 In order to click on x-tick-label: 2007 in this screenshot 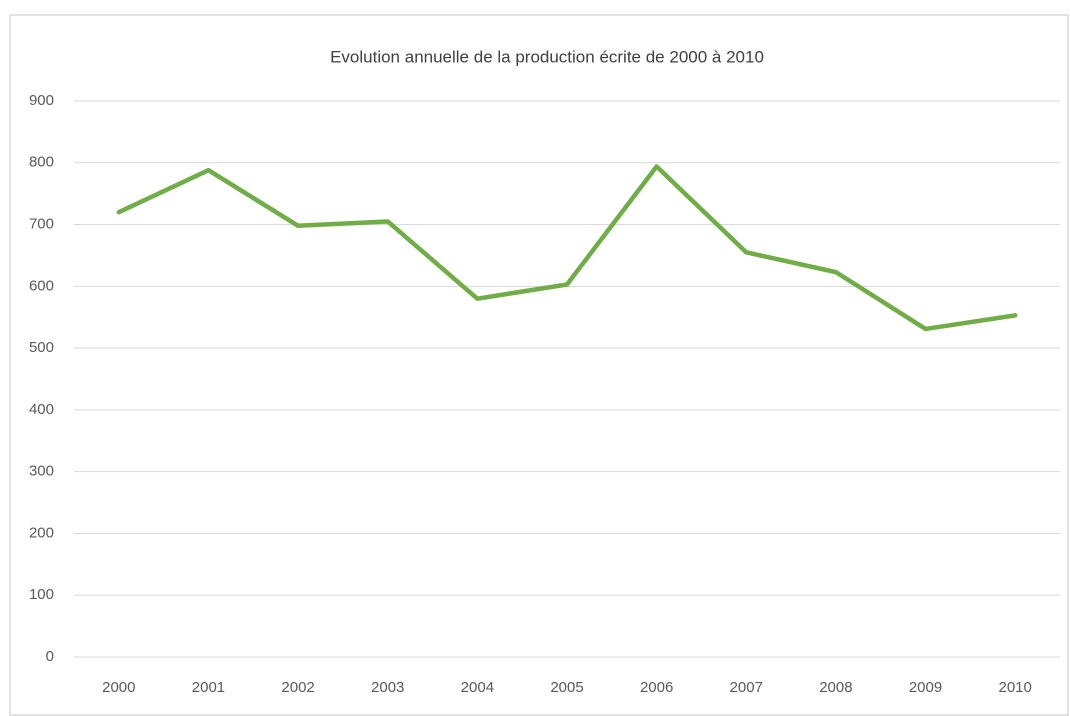, I will do `click(746, 687)`.